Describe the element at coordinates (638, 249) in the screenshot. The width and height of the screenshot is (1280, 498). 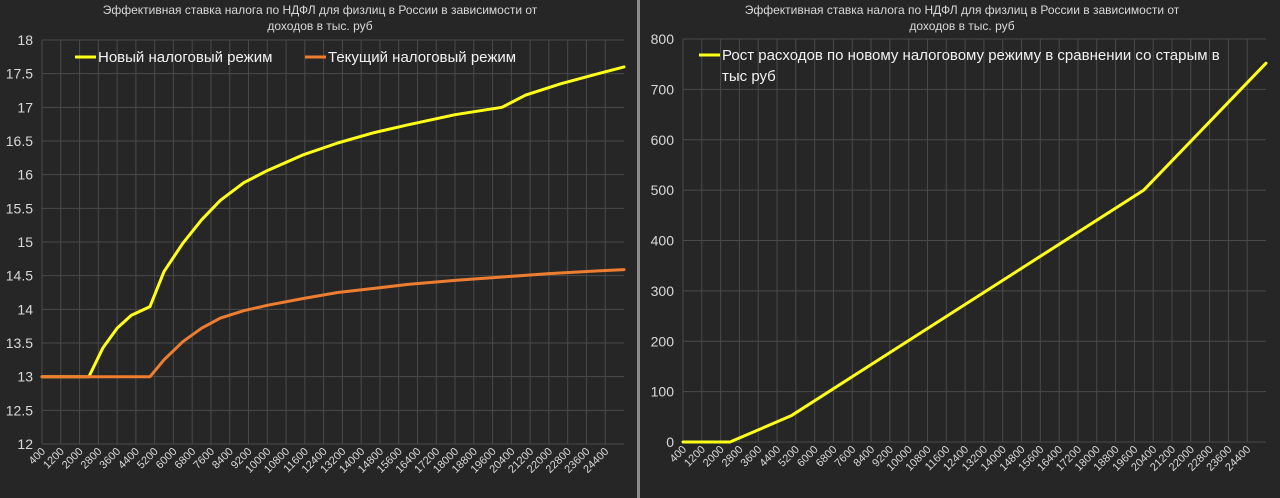
I see `panel-divider` at that location.